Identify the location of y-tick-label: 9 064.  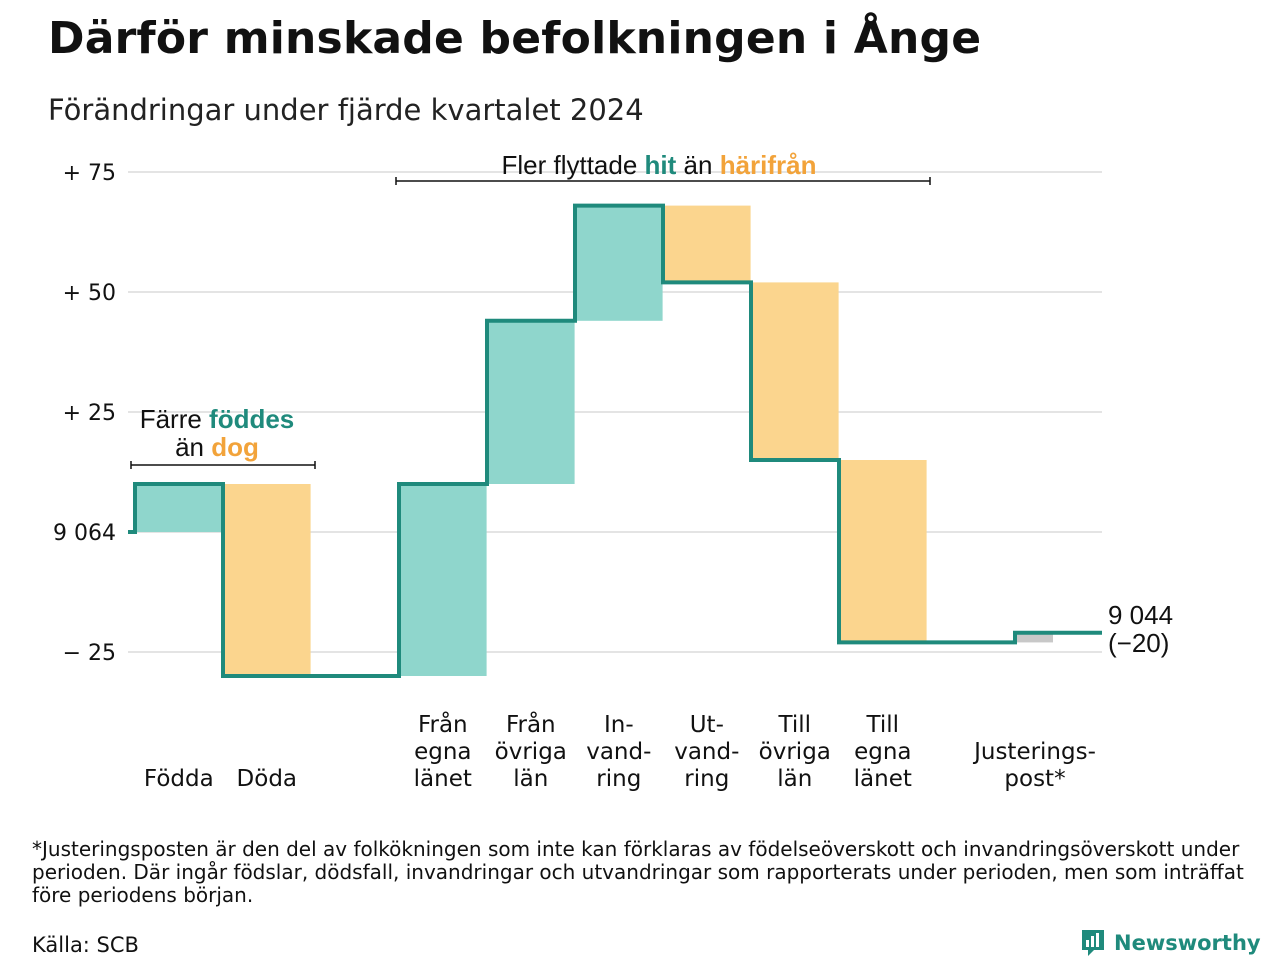
(84, 533).